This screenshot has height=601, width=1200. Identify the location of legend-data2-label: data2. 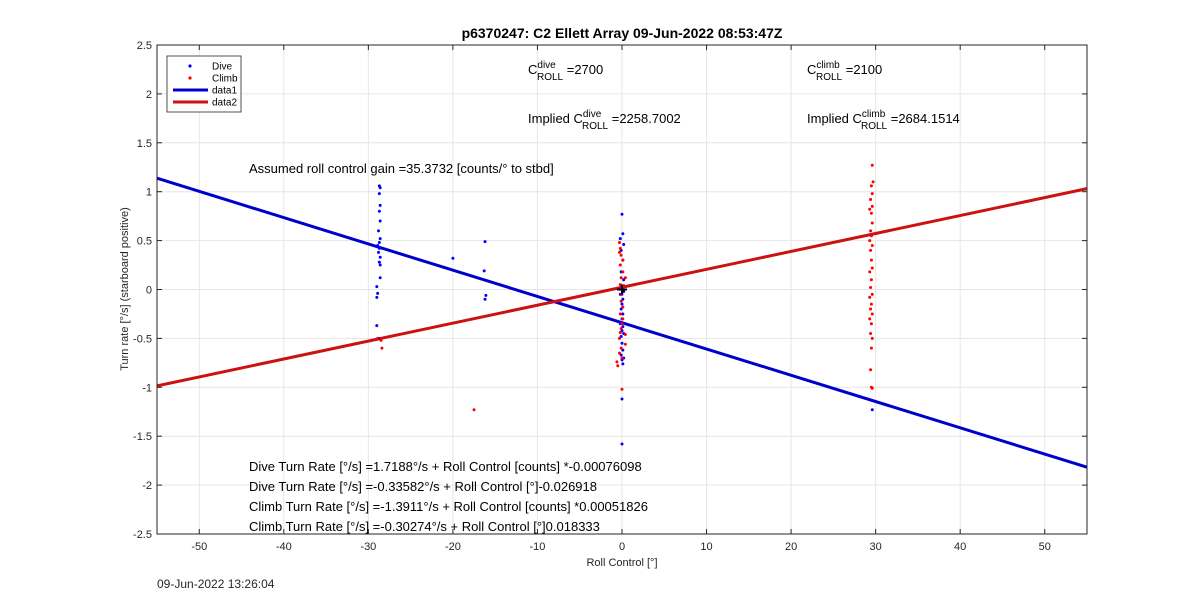
(224, 103).